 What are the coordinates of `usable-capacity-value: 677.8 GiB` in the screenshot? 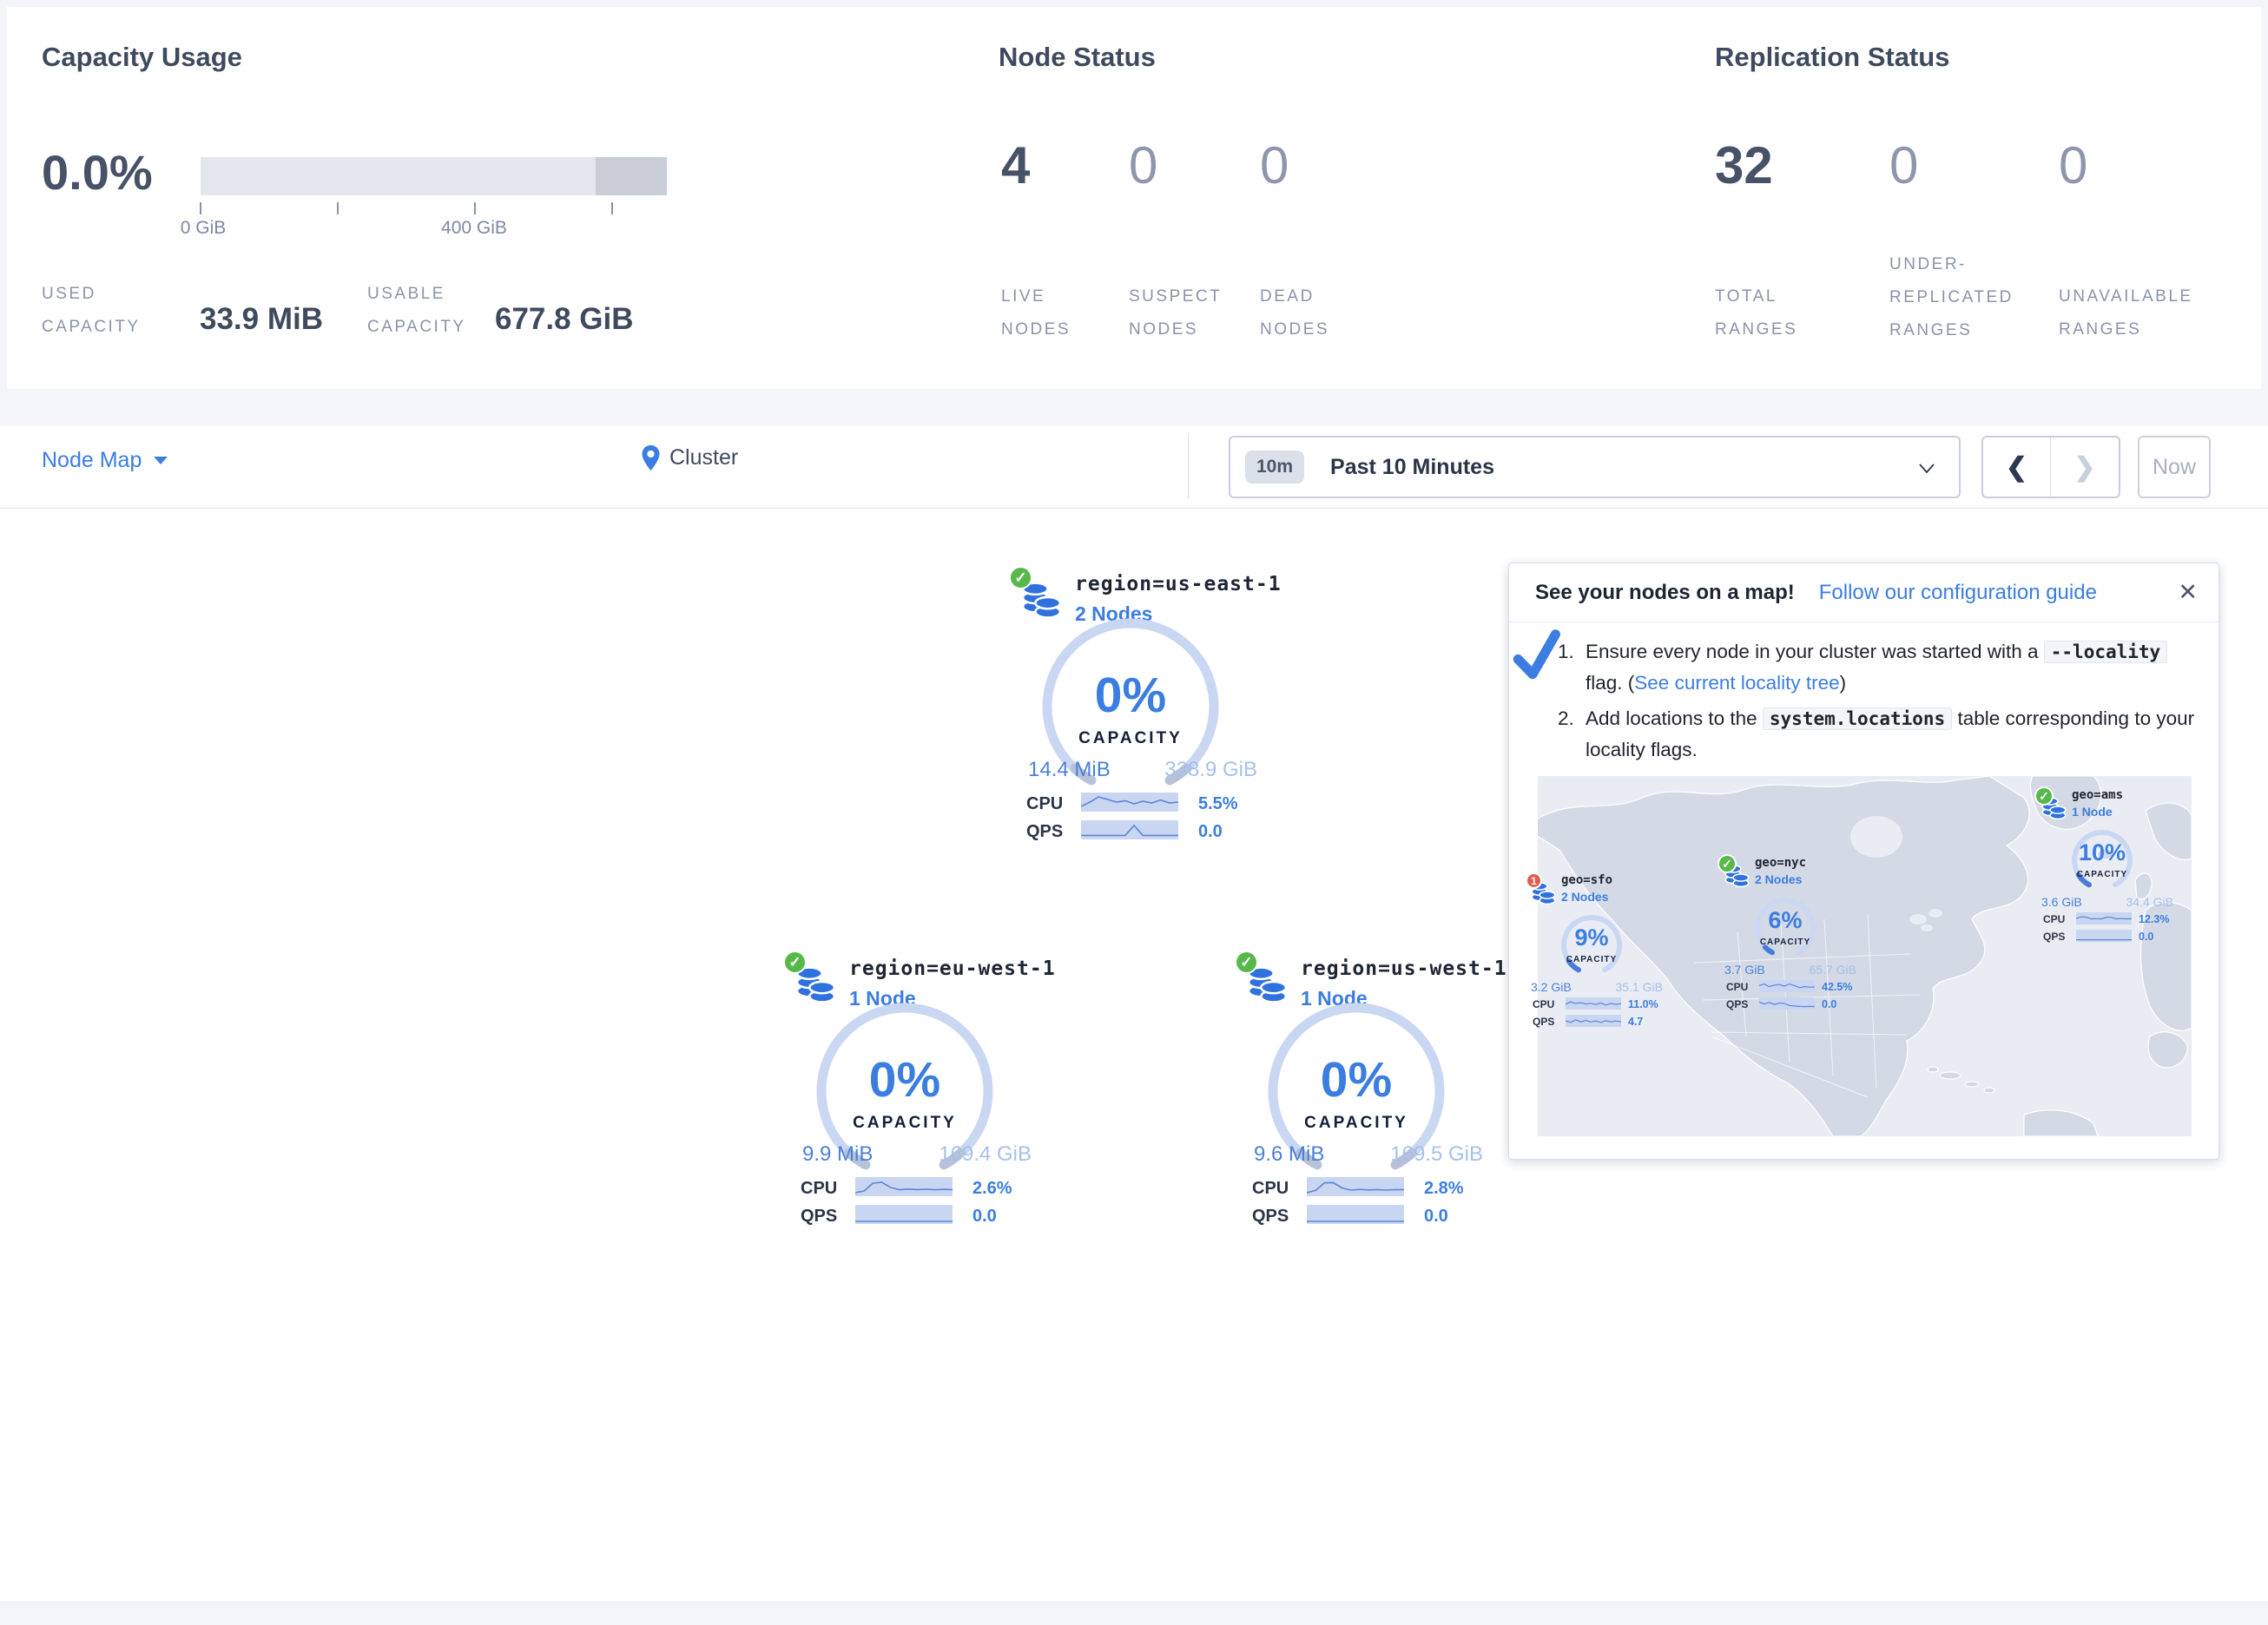 It's located at (564, 319).